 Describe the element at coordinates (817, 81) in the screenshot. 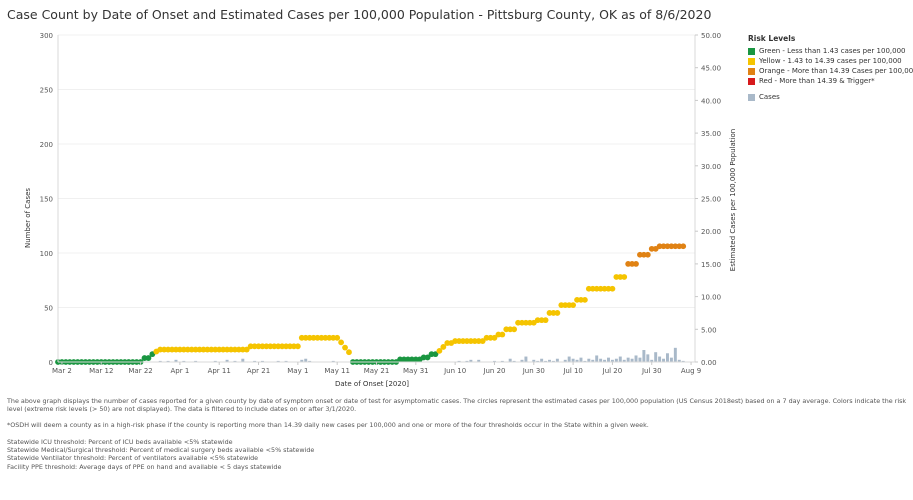

I see `legend-label-red: Red - More than 14.39 & Trigger*` at that location.